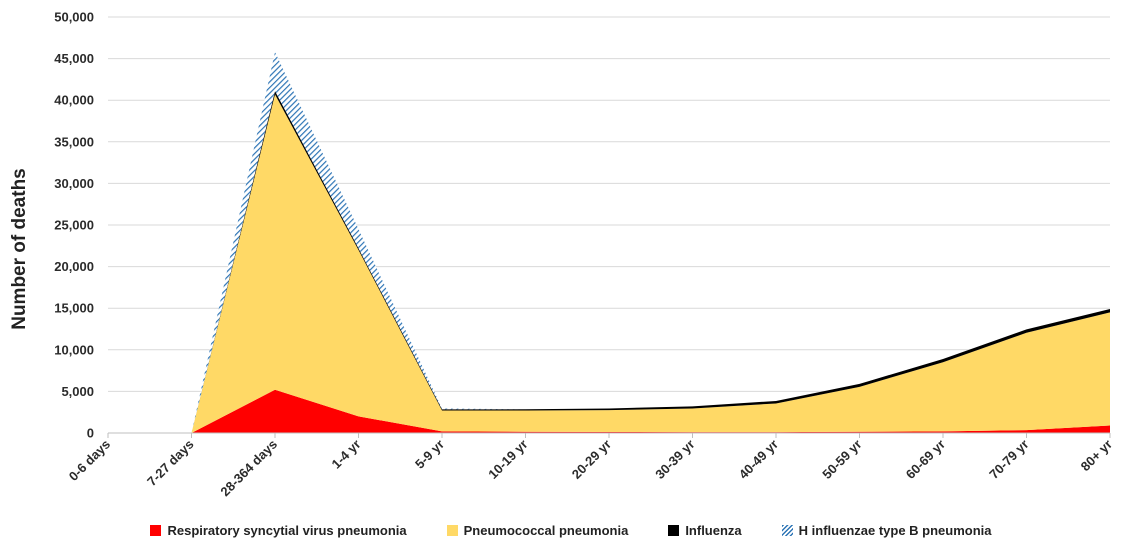  Describe the element at coordinates (758, 459) in the screenshot. I see `x-tick-label: 40-49 yr` at that location.